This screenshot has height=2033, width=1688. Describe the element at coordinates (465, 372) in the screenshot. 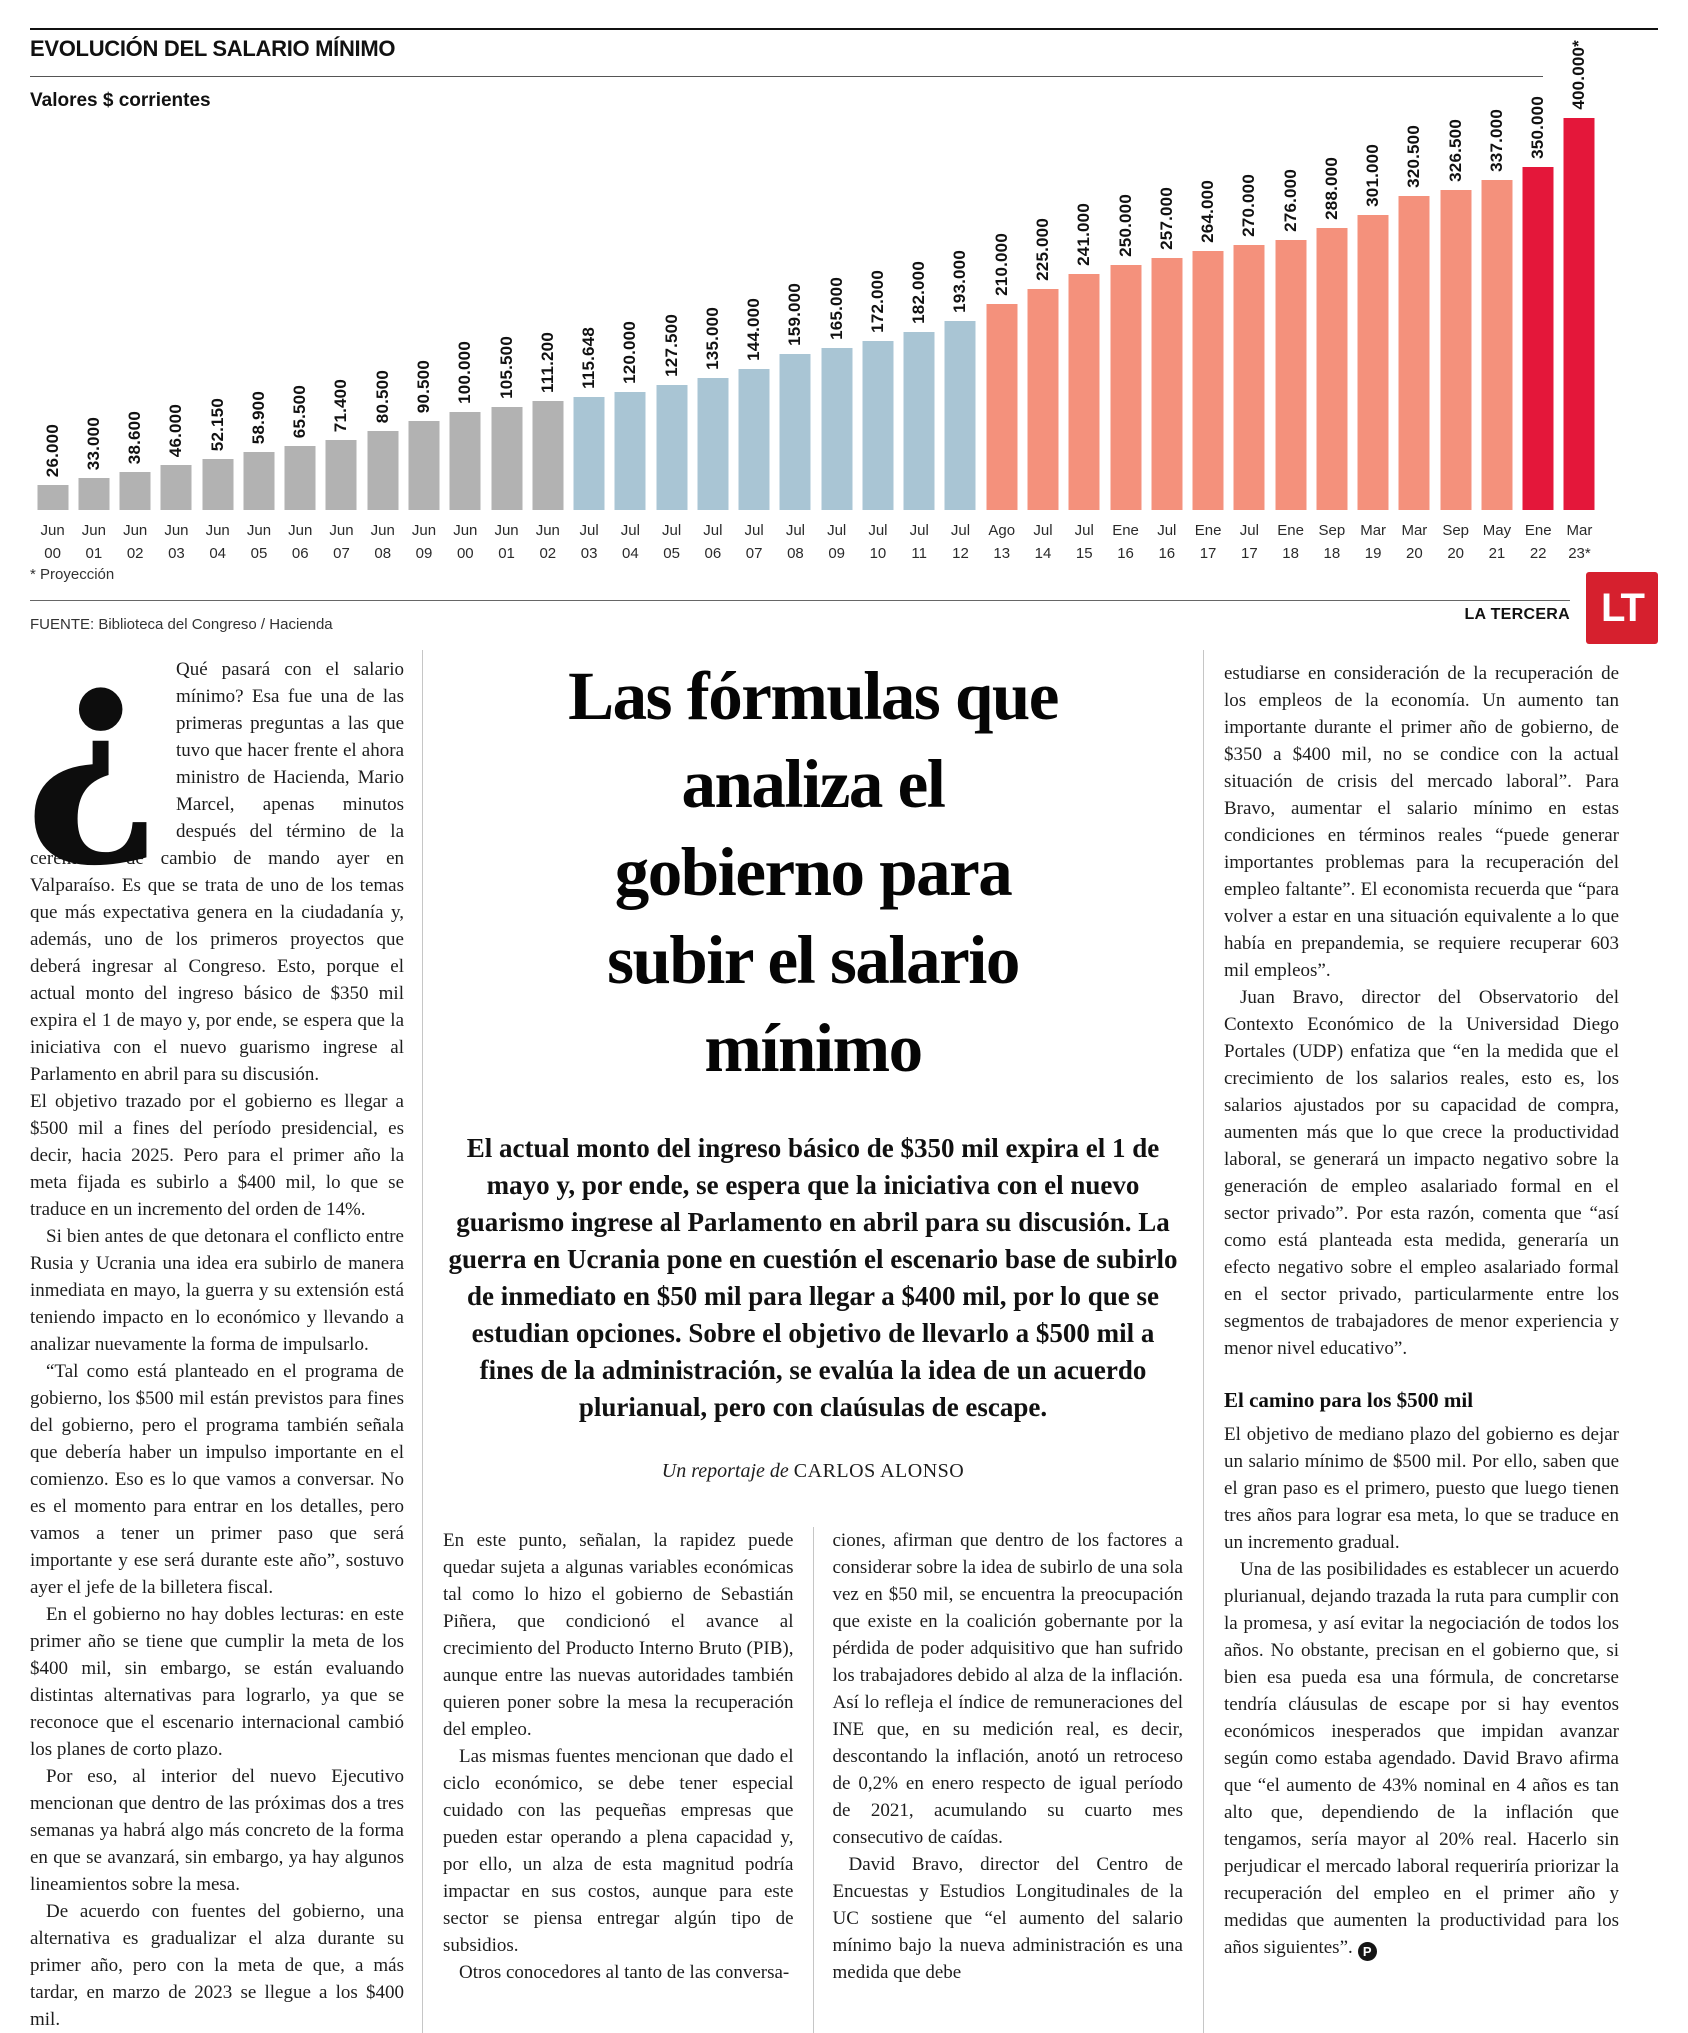

I see `bar-value-label: 100.000` at that location.